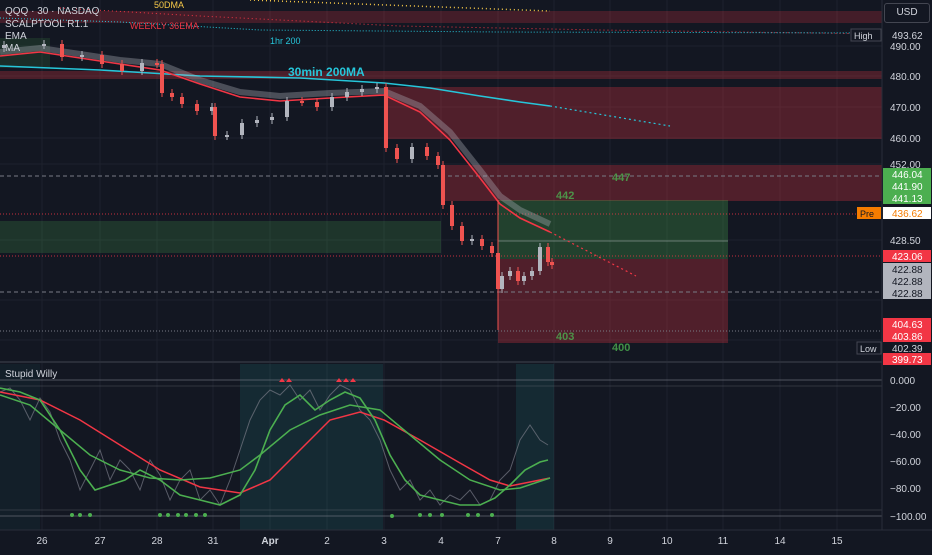  I want to click on osc-red, so click(275, 442).